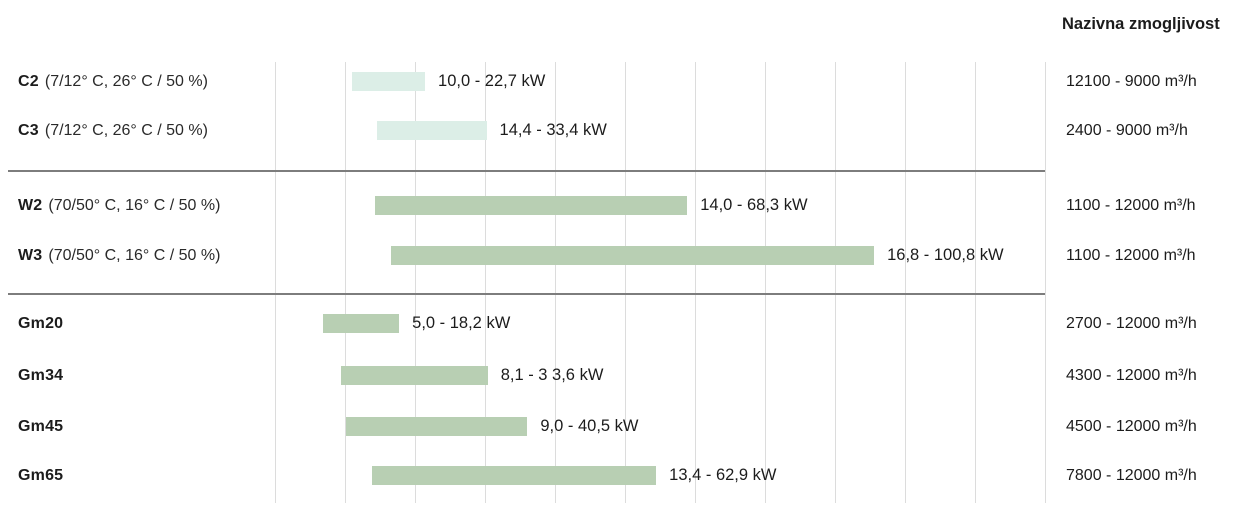  Describe the element at coordinates (41, 426) in the screenshot. I see `model-name: Gm45` at that location.